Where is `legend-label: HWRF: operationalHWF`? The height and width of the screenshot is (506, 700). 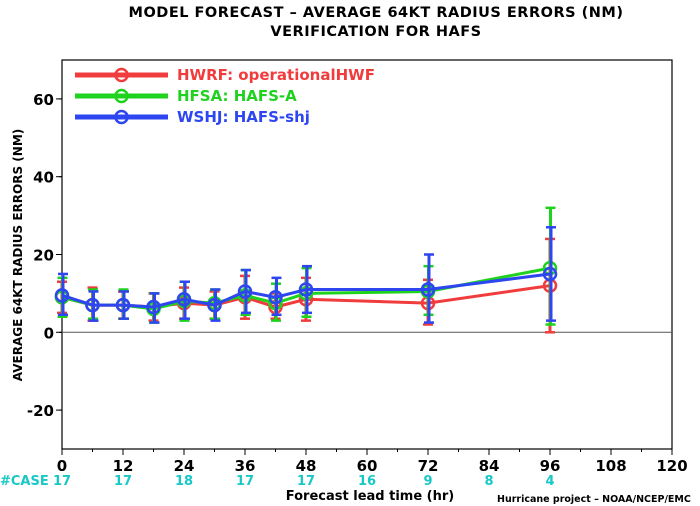
legend-label: HWRF: operationalHWF is located at coordinates (276, 75).